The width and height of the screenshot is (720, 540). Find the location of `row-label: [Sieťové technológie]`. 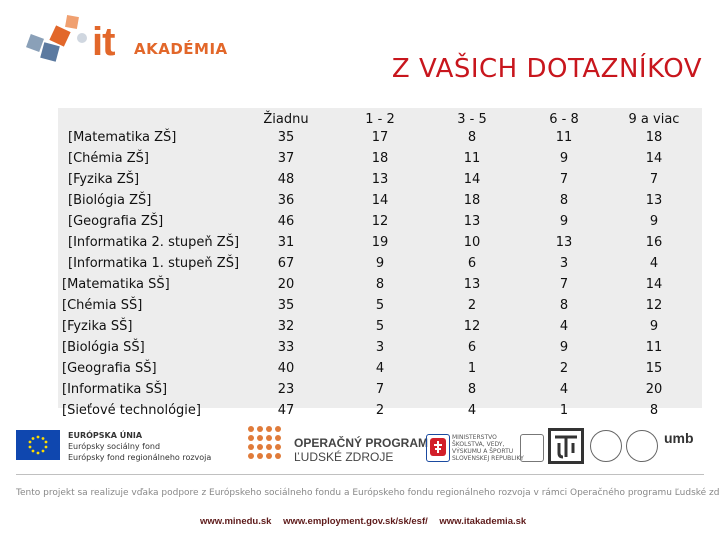

row-label: [Sieťové technológie] is located at coordinates (131, 410).